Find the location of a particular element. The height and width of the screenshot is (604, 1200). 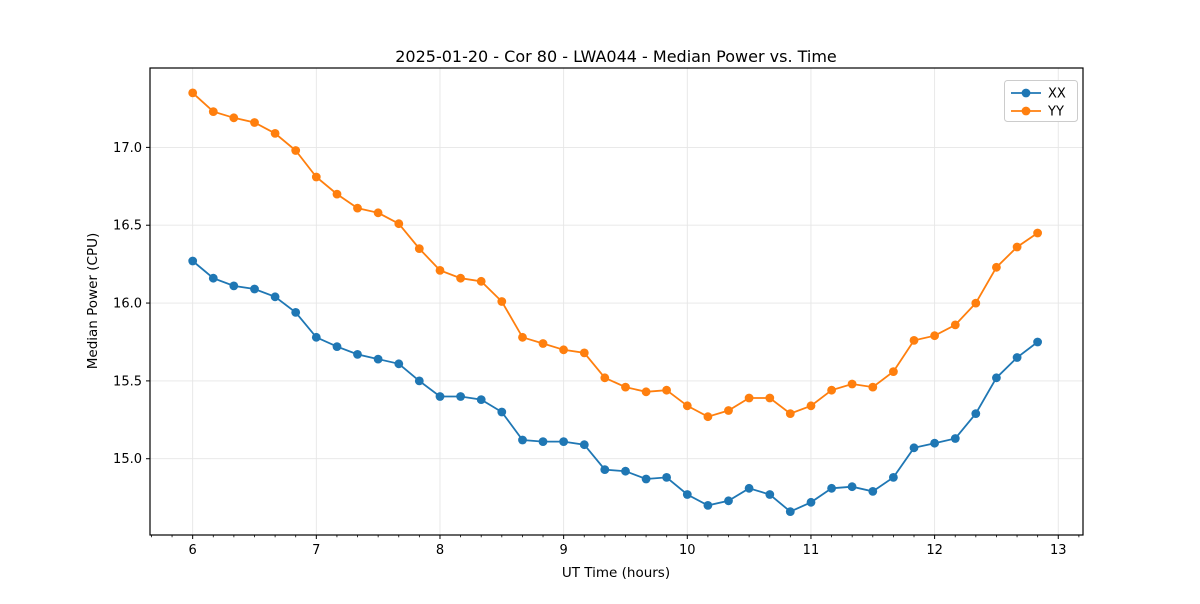

y-axis-label: Median Power (CPU) is located at coordinates (93, 301).